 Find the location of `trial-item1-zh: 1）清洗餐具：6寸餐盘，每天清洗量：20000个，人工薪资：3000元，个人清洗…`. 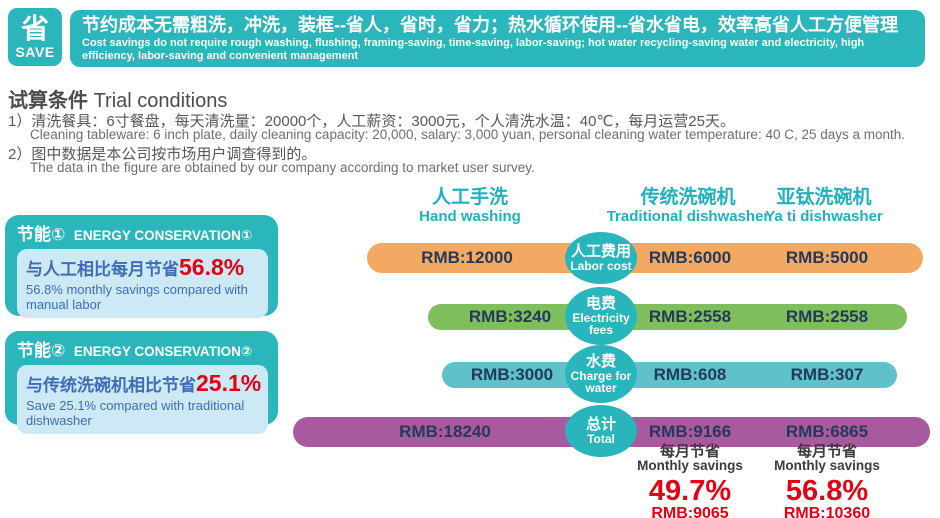

trial-item1-zh: 1）清洗餐具：6寸餐盘，每天清洗量：20000个，人工薪资：3000元，个人清洗… is located at coordinates (371, 121).